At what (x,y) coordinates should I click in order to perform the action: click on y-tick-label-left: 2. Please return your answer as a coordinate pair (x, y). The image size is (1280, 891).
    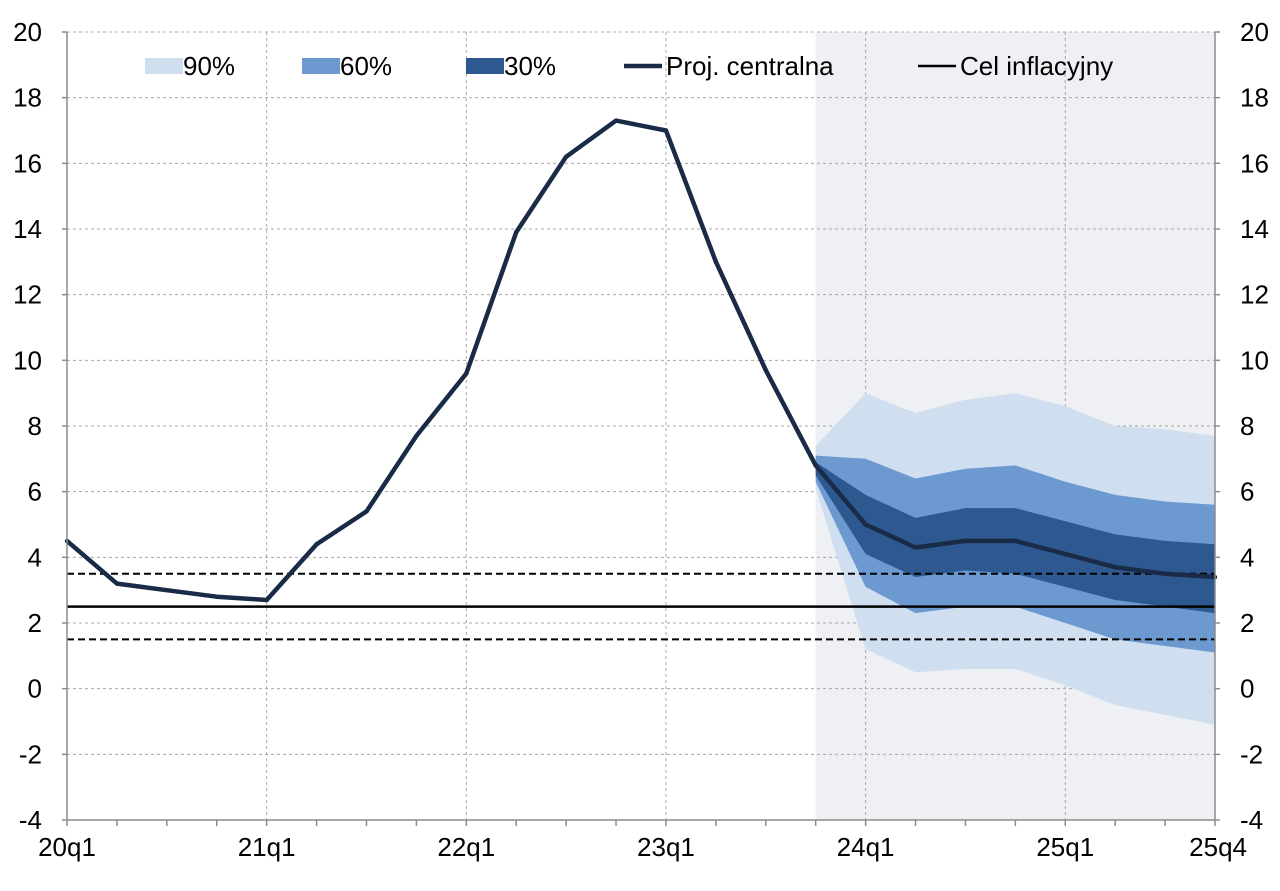
    Looking at the image, I should click on (35, 623).